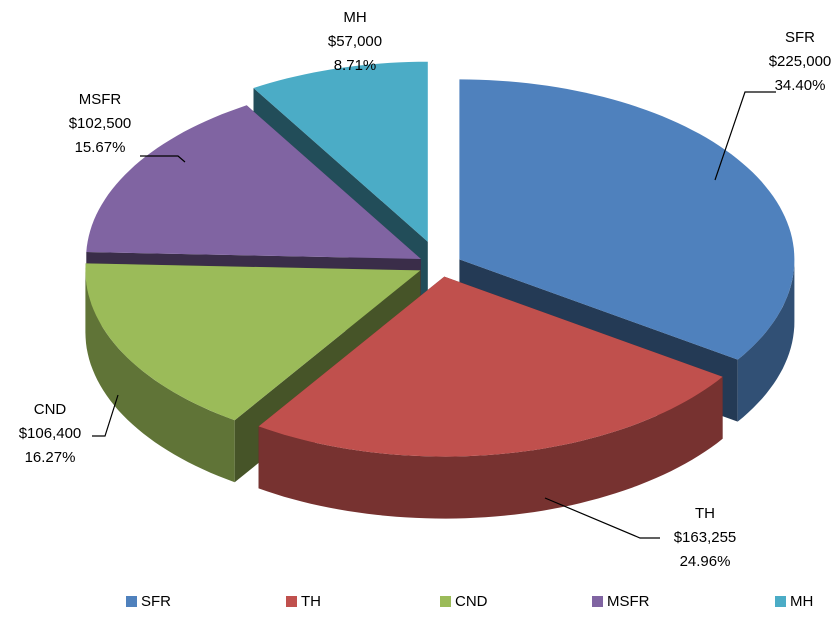  I want to click on label-name: SFR, so click(800, 37).